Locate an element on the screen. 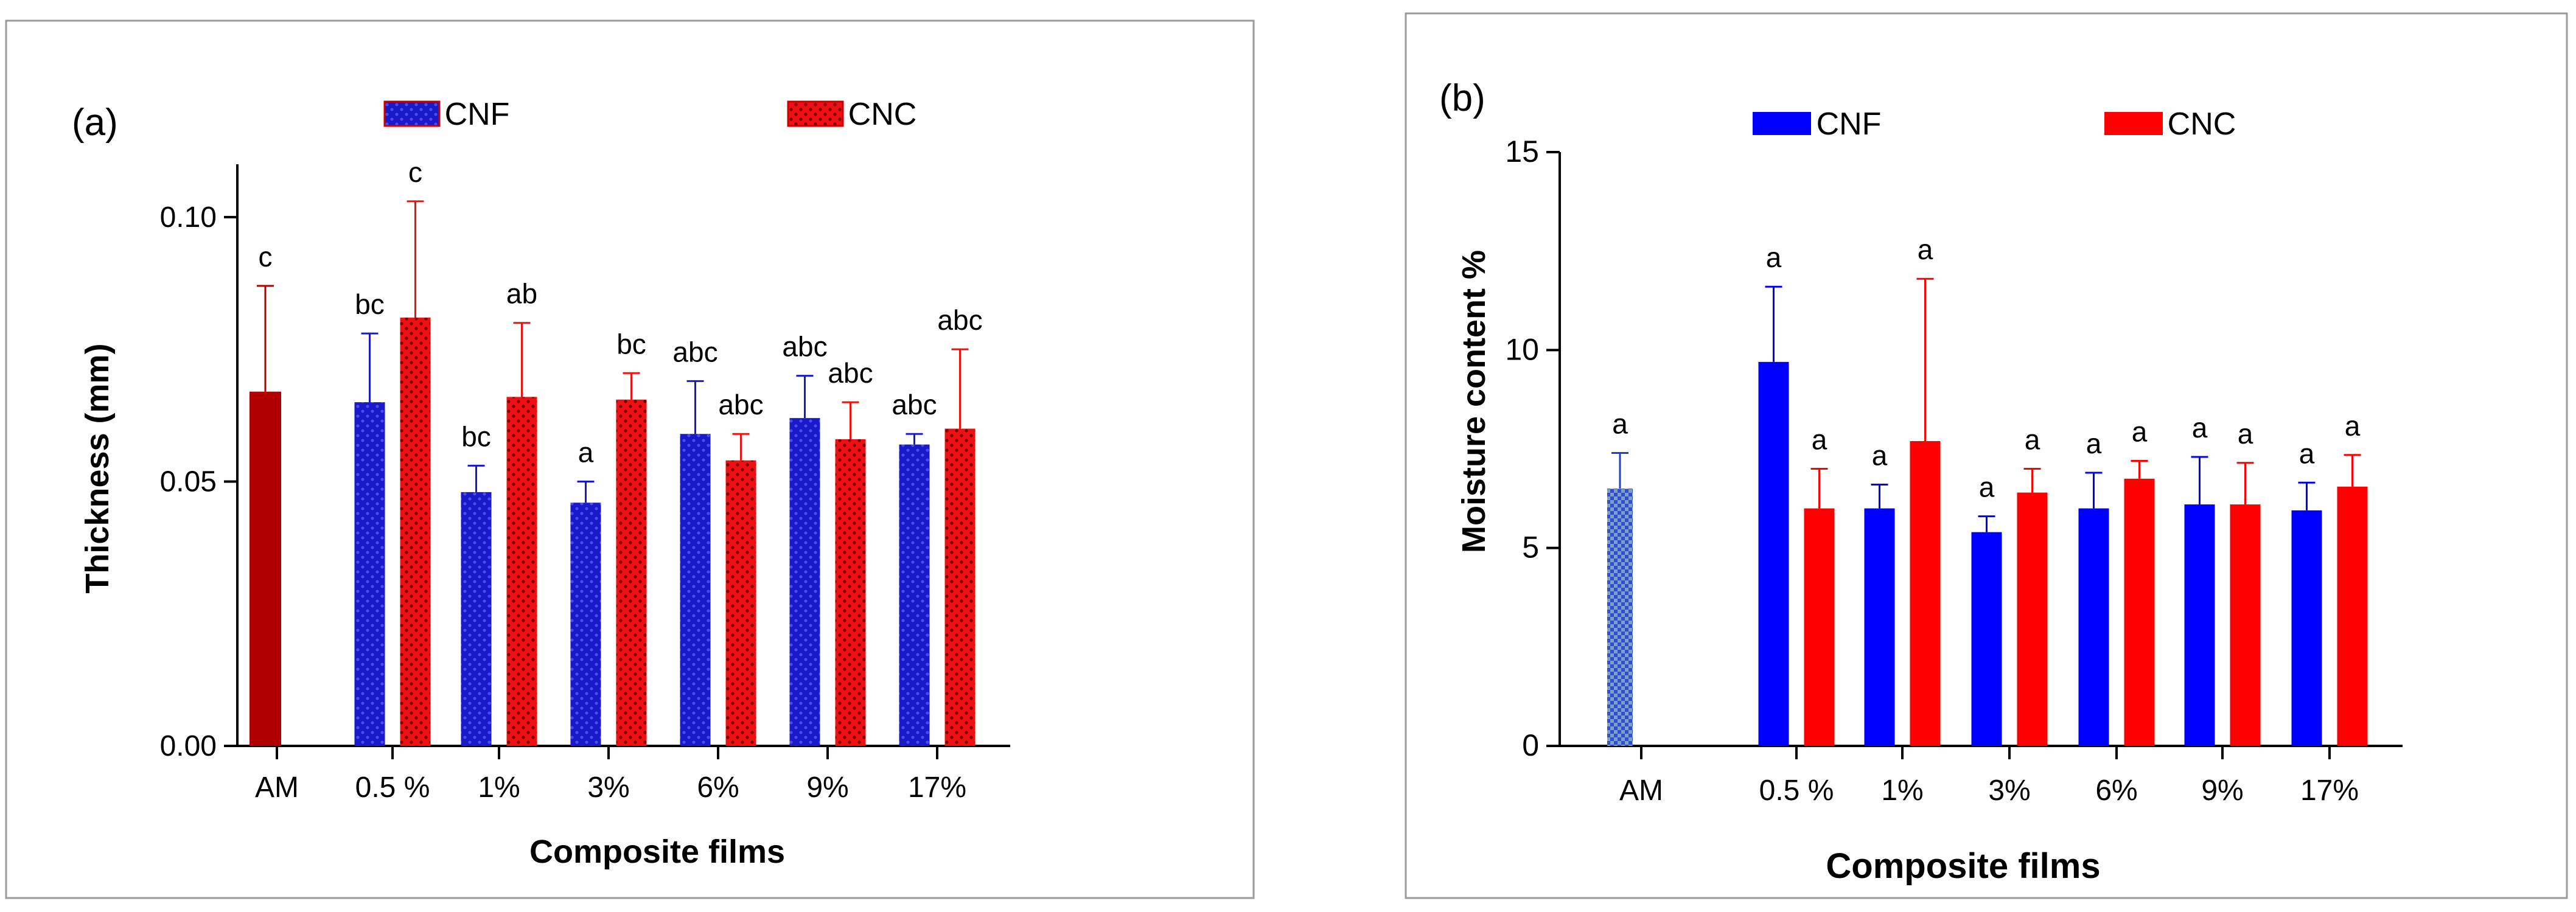 The image size is (2576, 912). cnf-1-significance-label: bc is located at coordinates (370, 304).